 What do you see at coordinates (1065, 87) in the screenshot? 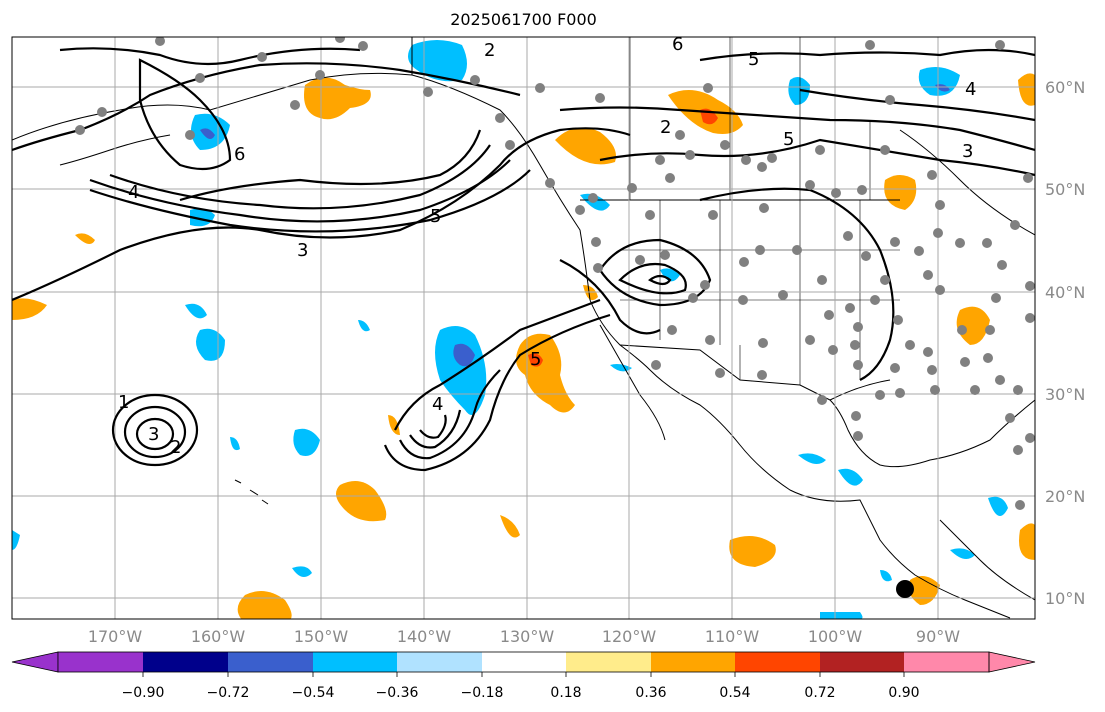
I see `lat-label: 60°N` at bounding box center [1065, 87].